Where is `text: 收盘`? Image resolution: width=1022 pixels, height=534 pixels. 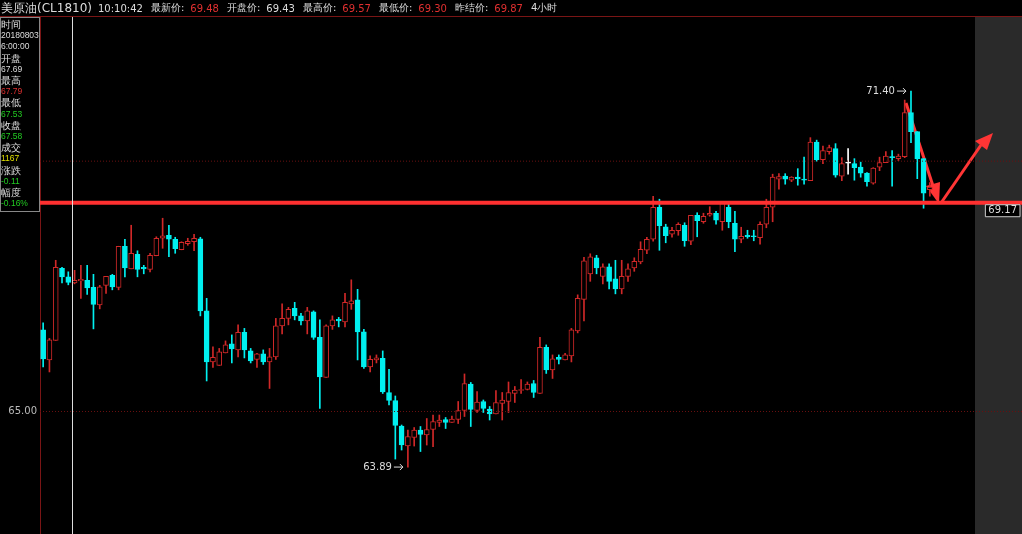 text: 收盘 is located at coordinates (11, 125).